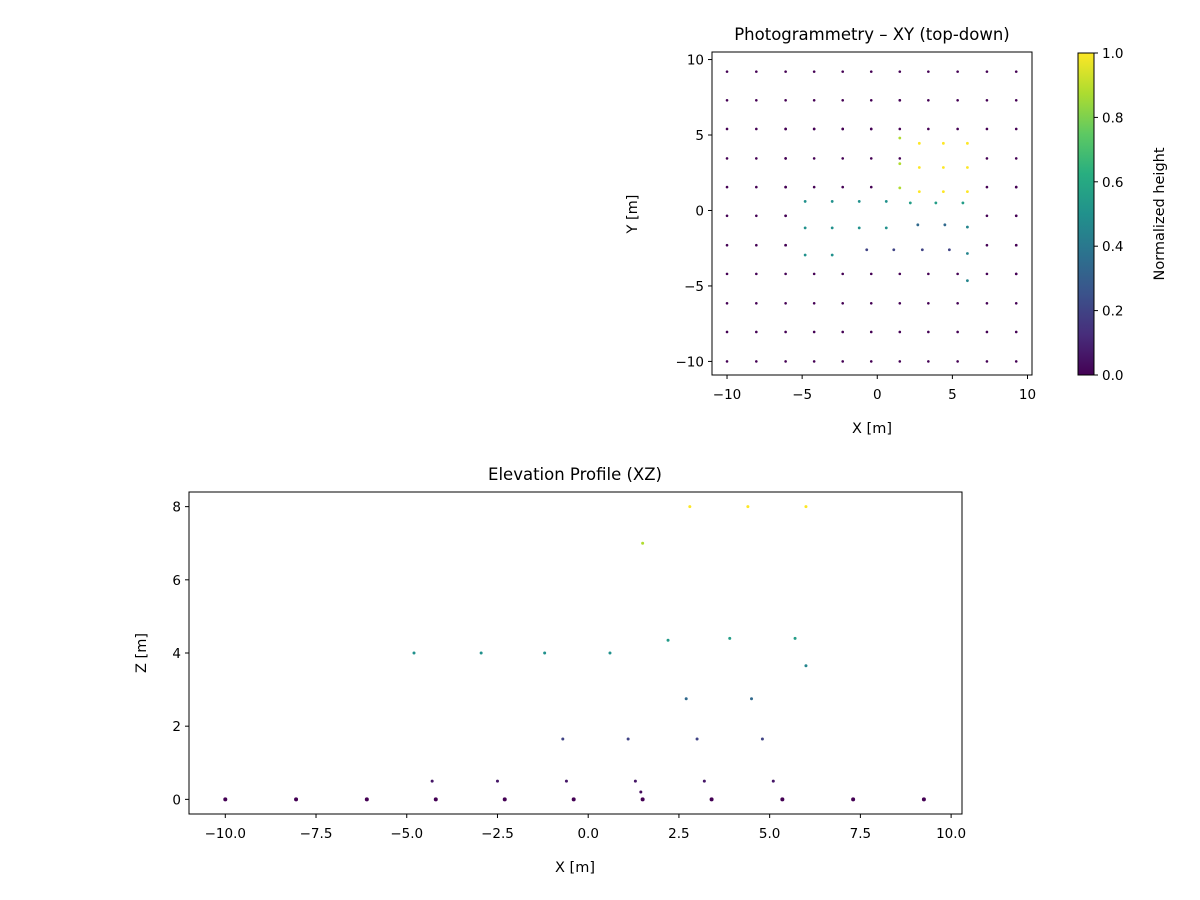 The width and height of the screenshot is (1200, 900). I want to click on xz-x-axis-label: X [m], so click(575, 868).